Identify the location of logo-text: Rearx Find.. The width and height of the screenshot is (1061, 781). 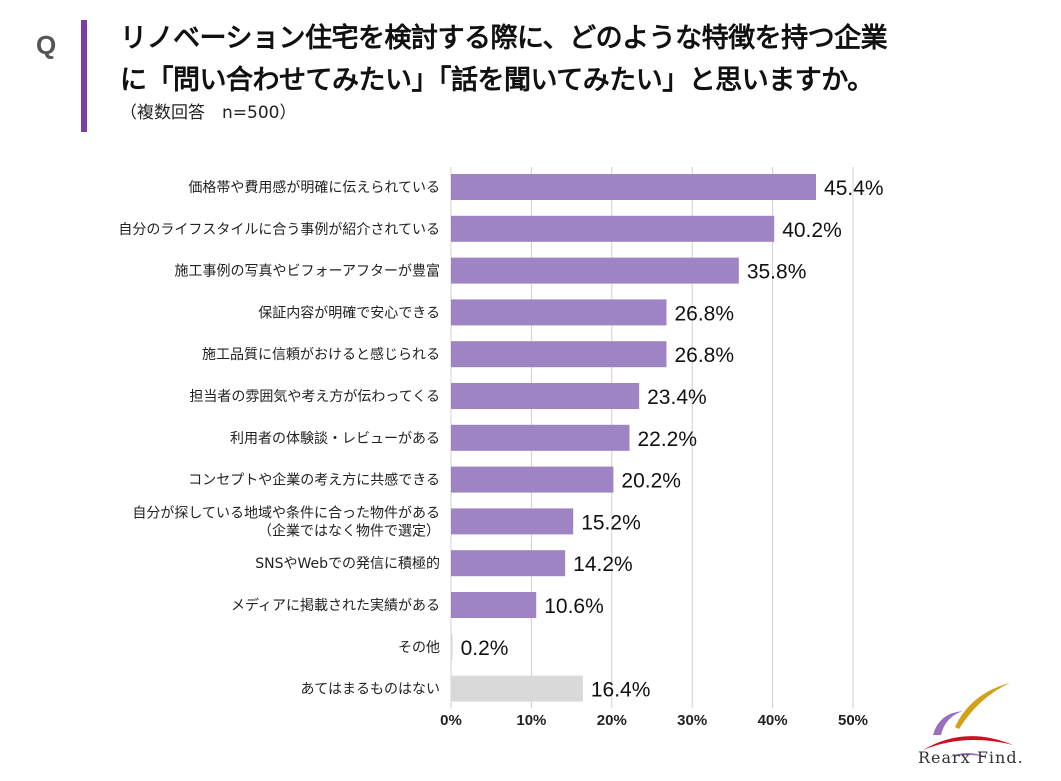
(971, 757).